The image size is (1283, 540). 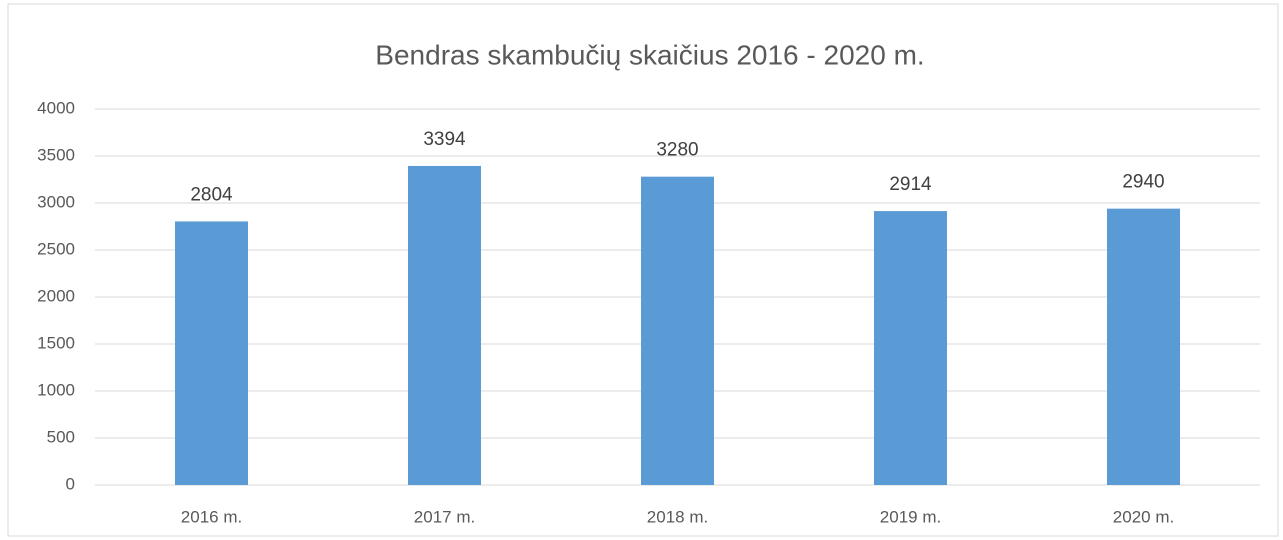 I want to click on y-tick-label: 500, so click(x=61, y=436).